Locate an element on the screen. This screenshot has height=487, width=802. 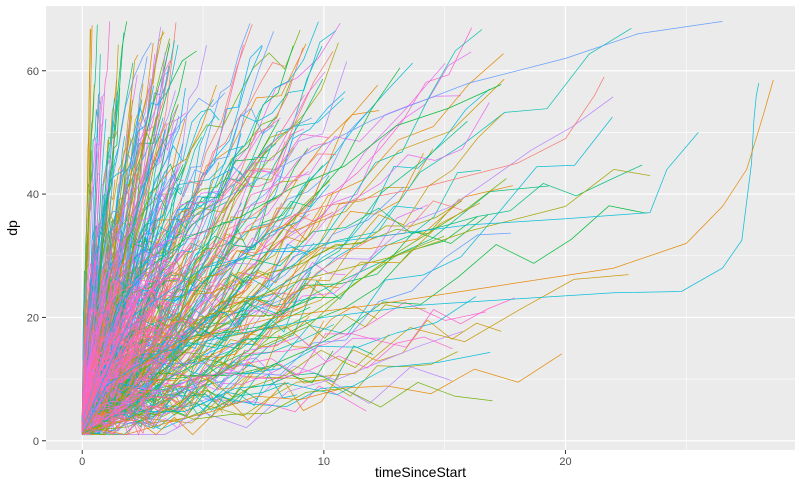
y-axis-title: dp is located at coordinates (12, 228).